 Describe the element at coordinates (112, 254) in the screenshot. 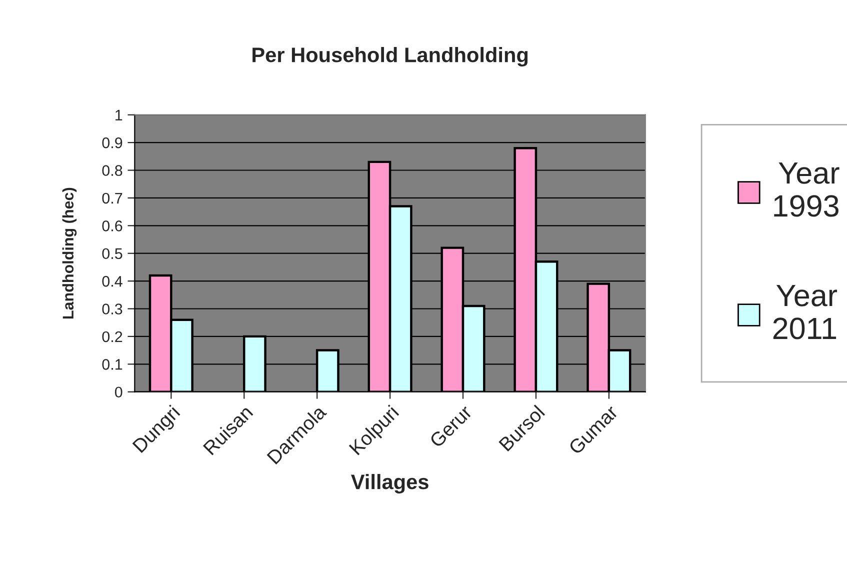

I see `y-tick-label: 0.5` at that location.